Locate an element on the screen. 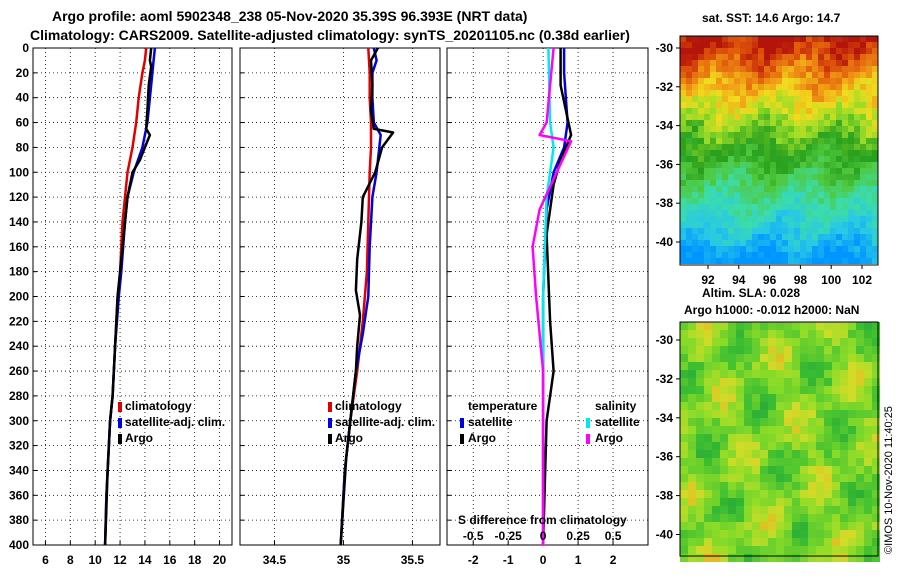 Image resolution: width=900 pixels, height=580 pixels. x-tick-label: -1 is located at coordinates (508, 560).